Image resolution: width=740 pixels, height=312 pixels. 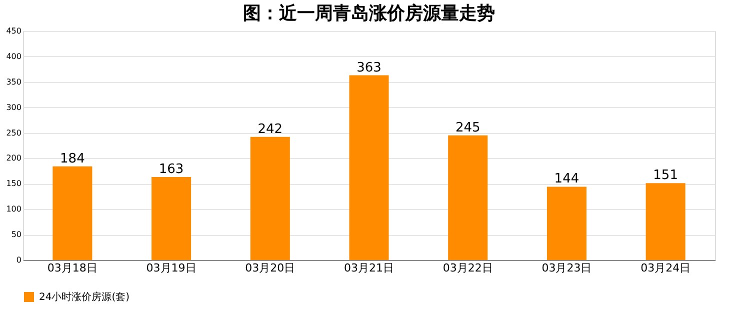 What do you see at coordinates (665, 268) in the screenshot?
I see `x-tick-label: 03月24日` at bounding box center [665, 268].